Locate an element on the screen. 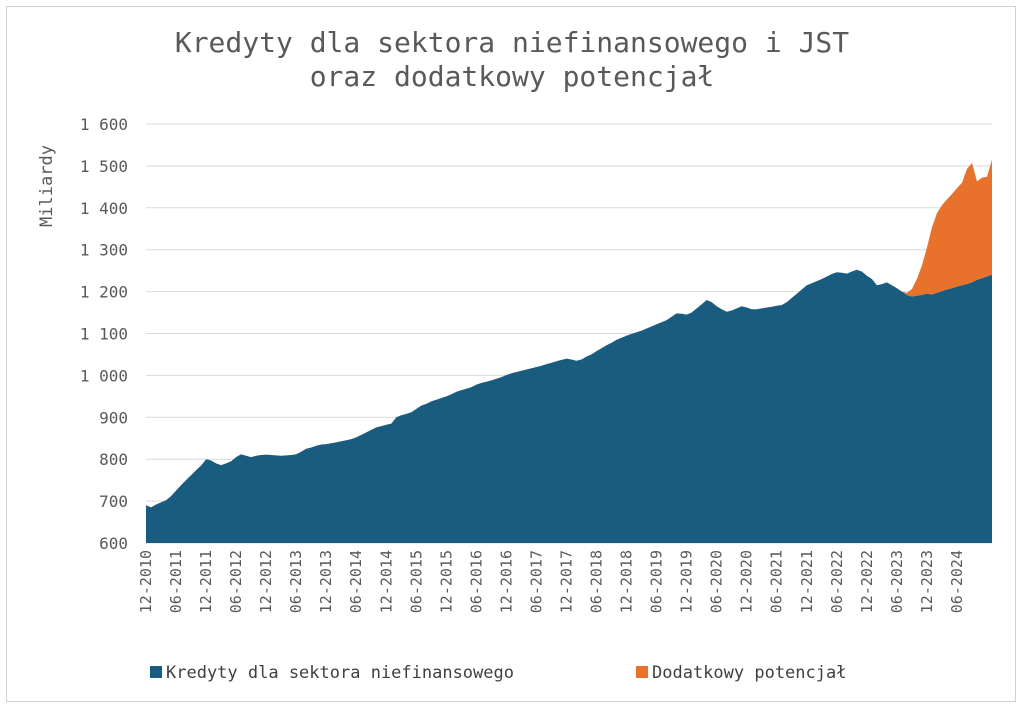 This screenshot has height=710, width=1024. y-axis-label: Miliardy is located at coordinates (47, 186).